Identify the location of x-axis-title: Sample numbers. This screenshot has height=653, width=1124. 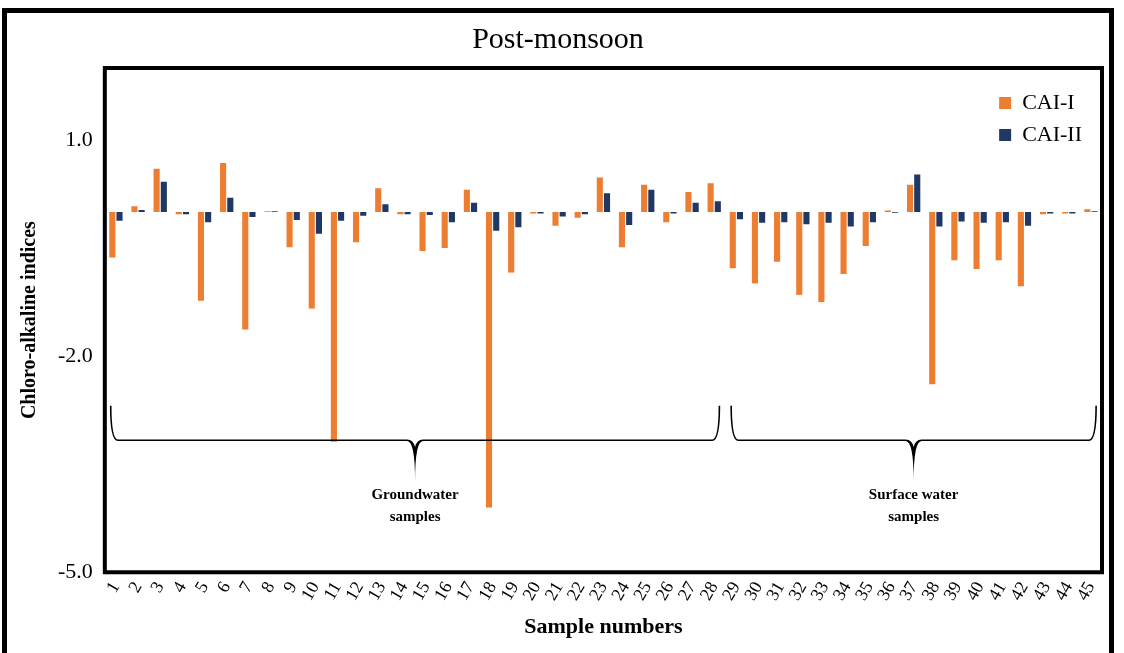
(603, 626).